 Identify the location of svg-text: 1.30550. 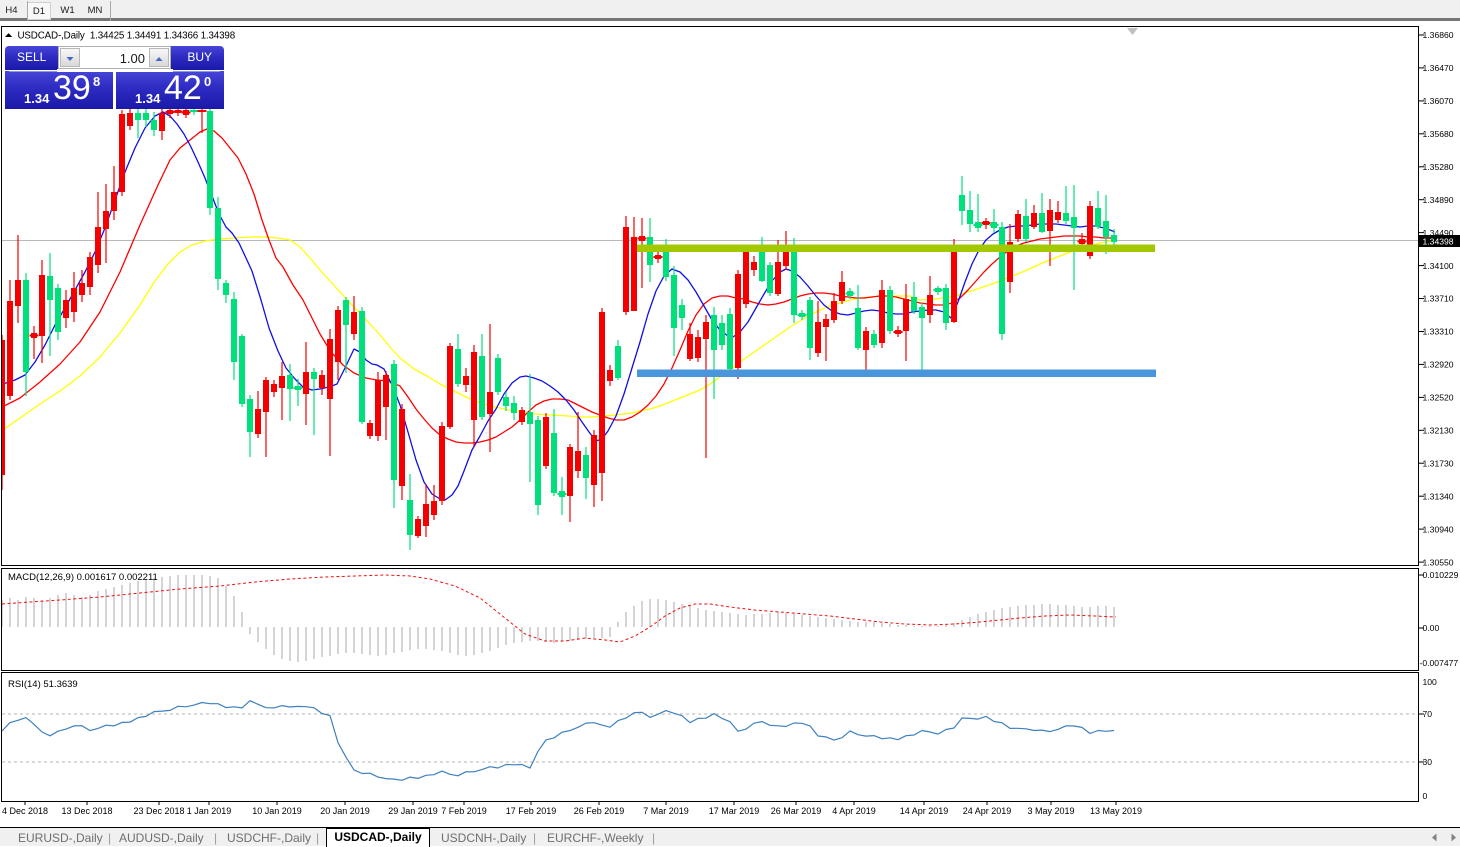
(1438, 562).